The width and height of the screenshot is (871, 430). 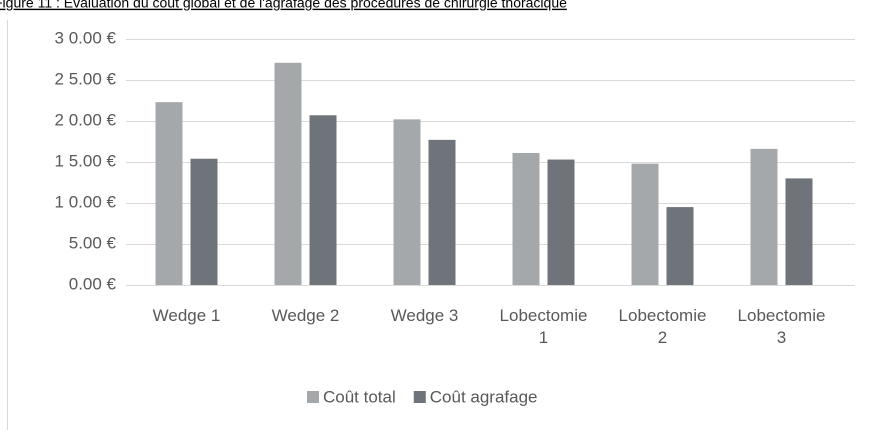 What do you see at coordinates (93, 283) in the screenshot?
I see `y-tick-label: 0.00 €` at bounding box center [93, 283].